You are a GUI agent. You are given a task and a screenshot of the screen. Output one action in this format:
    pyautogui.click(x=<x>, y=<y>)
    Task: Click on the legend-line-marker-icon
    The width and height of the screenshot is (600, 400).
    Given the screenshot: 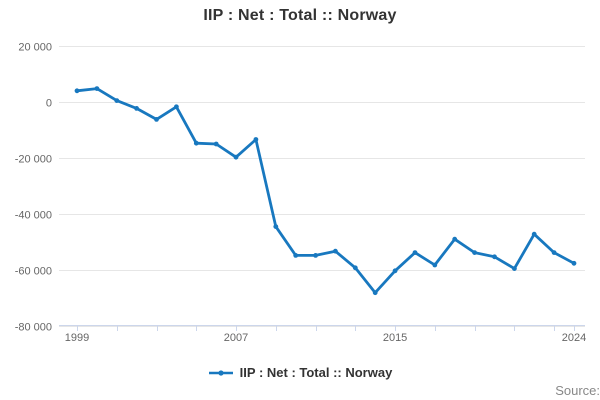 What is the action you would take?
    pyautogui.click(x=220, y=372)
    